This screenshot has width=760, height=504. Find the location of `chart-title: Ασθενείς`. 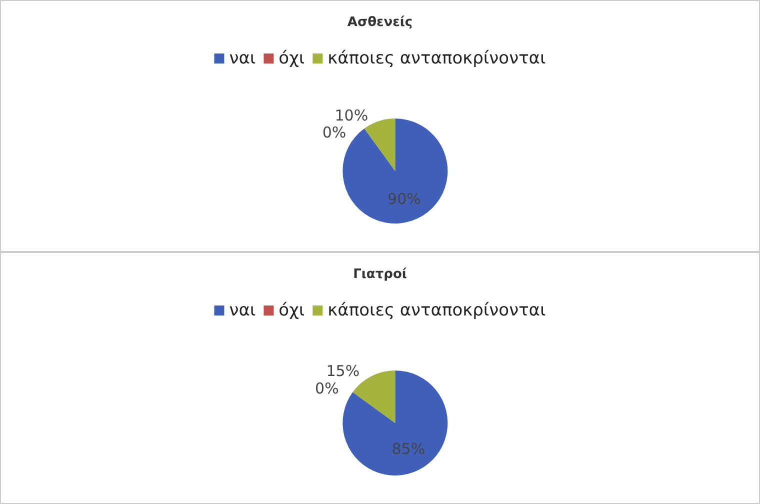

chart-title: Ασθενείς is located at coordinates (380, 22).